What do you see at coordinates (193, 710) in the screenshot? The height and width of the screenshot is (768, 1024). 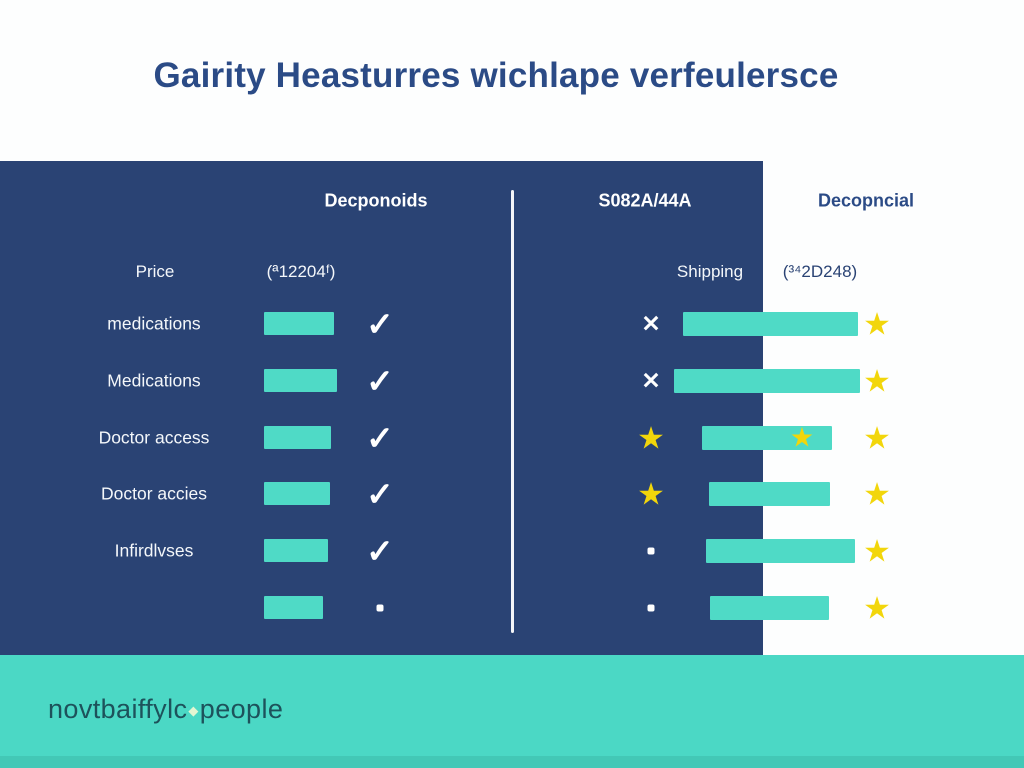 I see `diamond-icon: ◆` at bounding box center [193, 710].